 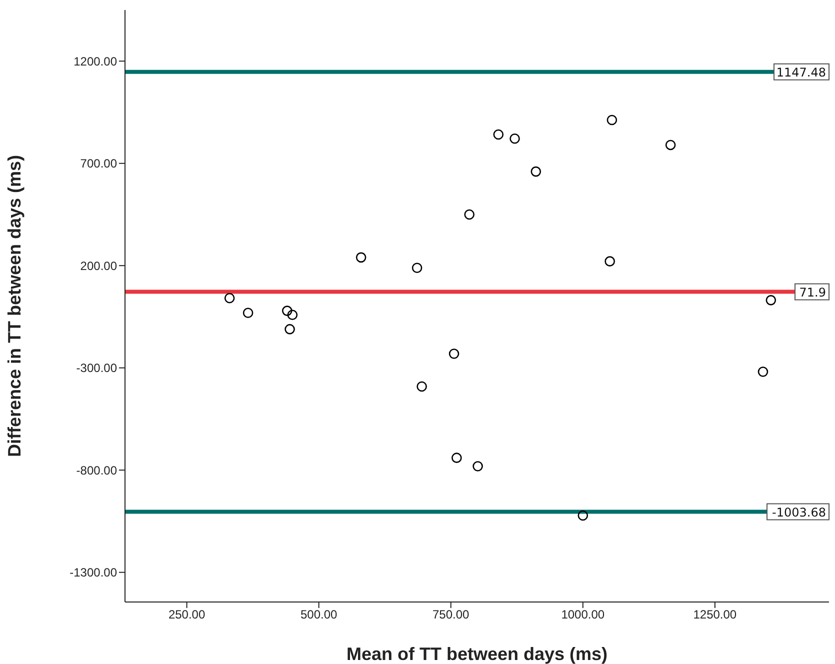 What do you see at coordinates (801, 72) in the screenshot?
I see `ref-line-label: 1147.48` at bounding box center [801, 72].